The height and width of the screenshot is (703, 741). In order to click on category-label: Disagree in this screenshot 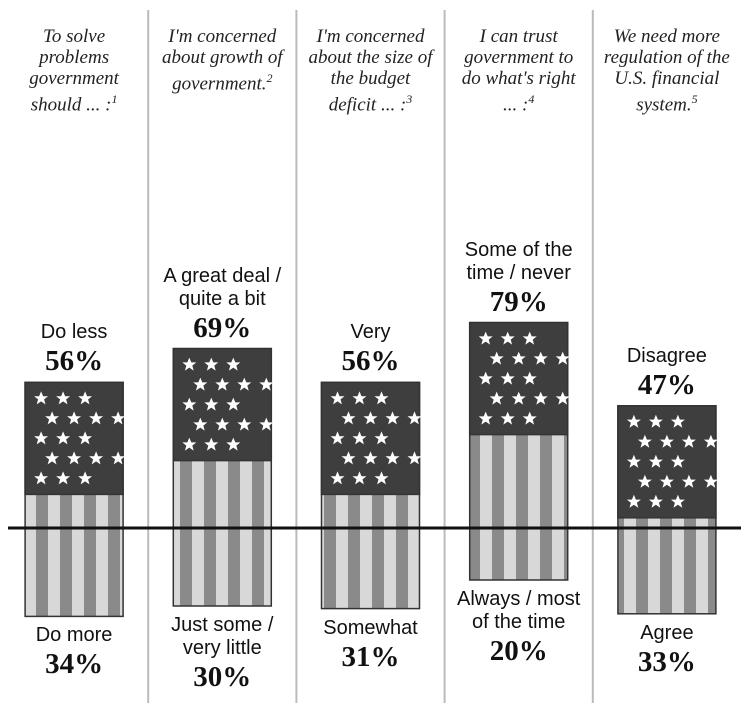, I will do `click(666, 355)`.